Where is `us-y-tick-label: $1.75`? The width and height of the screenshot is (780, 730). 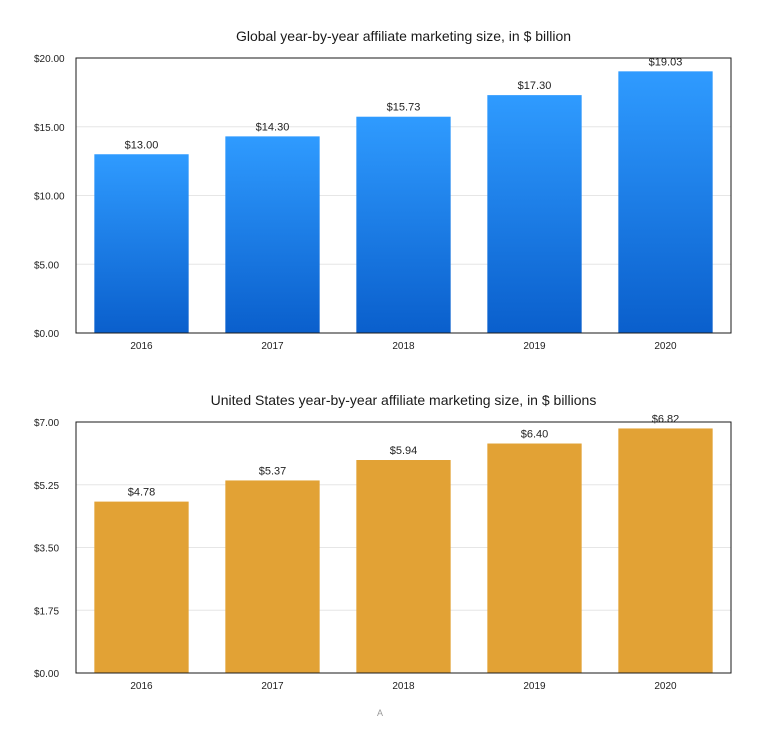
us-y-tick-label: $1.75 is located at coordinates (46, 611).